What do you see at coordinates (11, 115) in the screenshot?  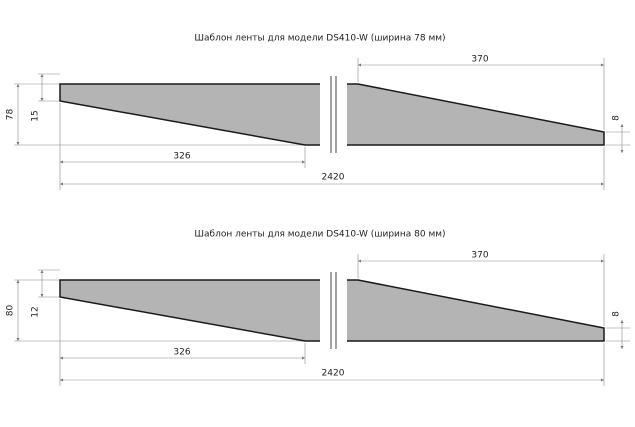 I see `dim-height: 78` at bounding box center [11, 115].